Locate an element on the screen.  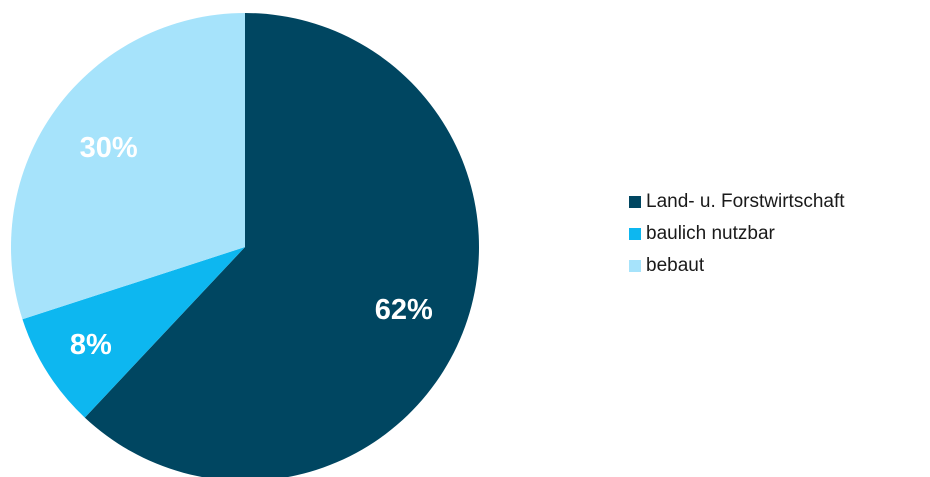
legend-label: bebaut is located at coordinates (675, 265).